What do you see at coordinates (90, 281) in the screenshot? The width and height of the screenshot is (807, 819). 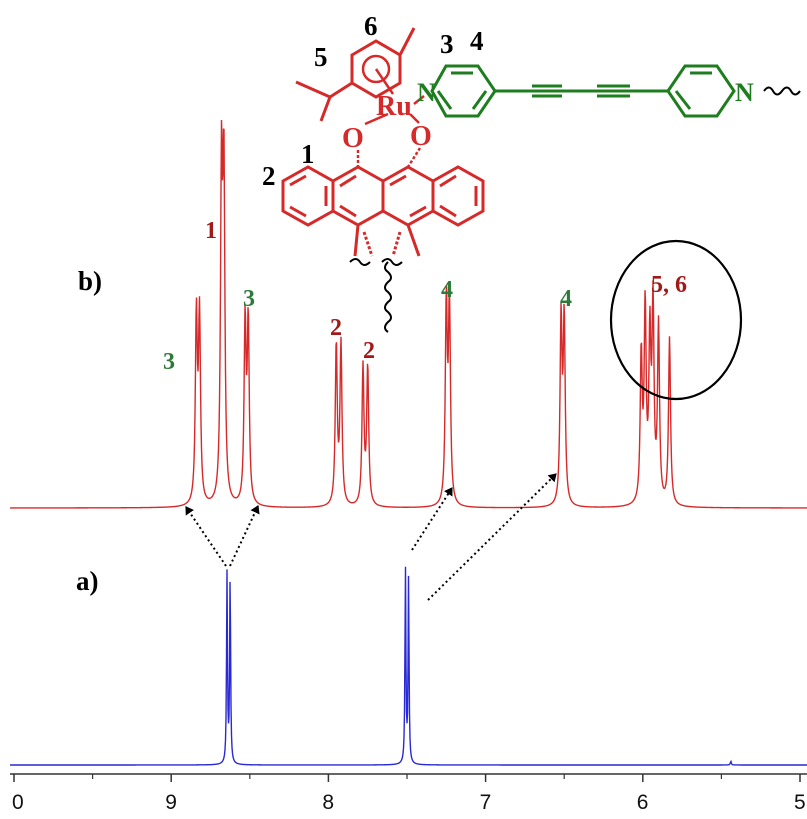 I see `series-label-b: b)` at bounding box center [90, 281].